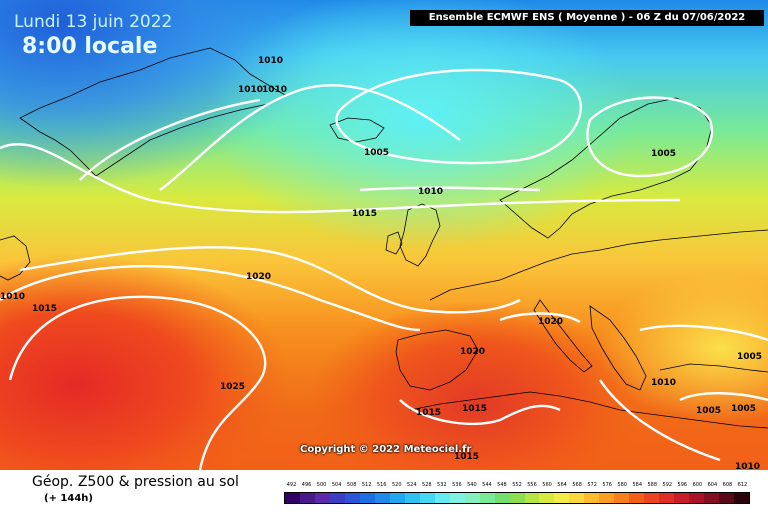 The height and width of the screenshot is (512, 768). What do you see at coordinates (742, 485) in the screenshot?
I see `scale-value-label: 612` at bounding box center [742, 485].